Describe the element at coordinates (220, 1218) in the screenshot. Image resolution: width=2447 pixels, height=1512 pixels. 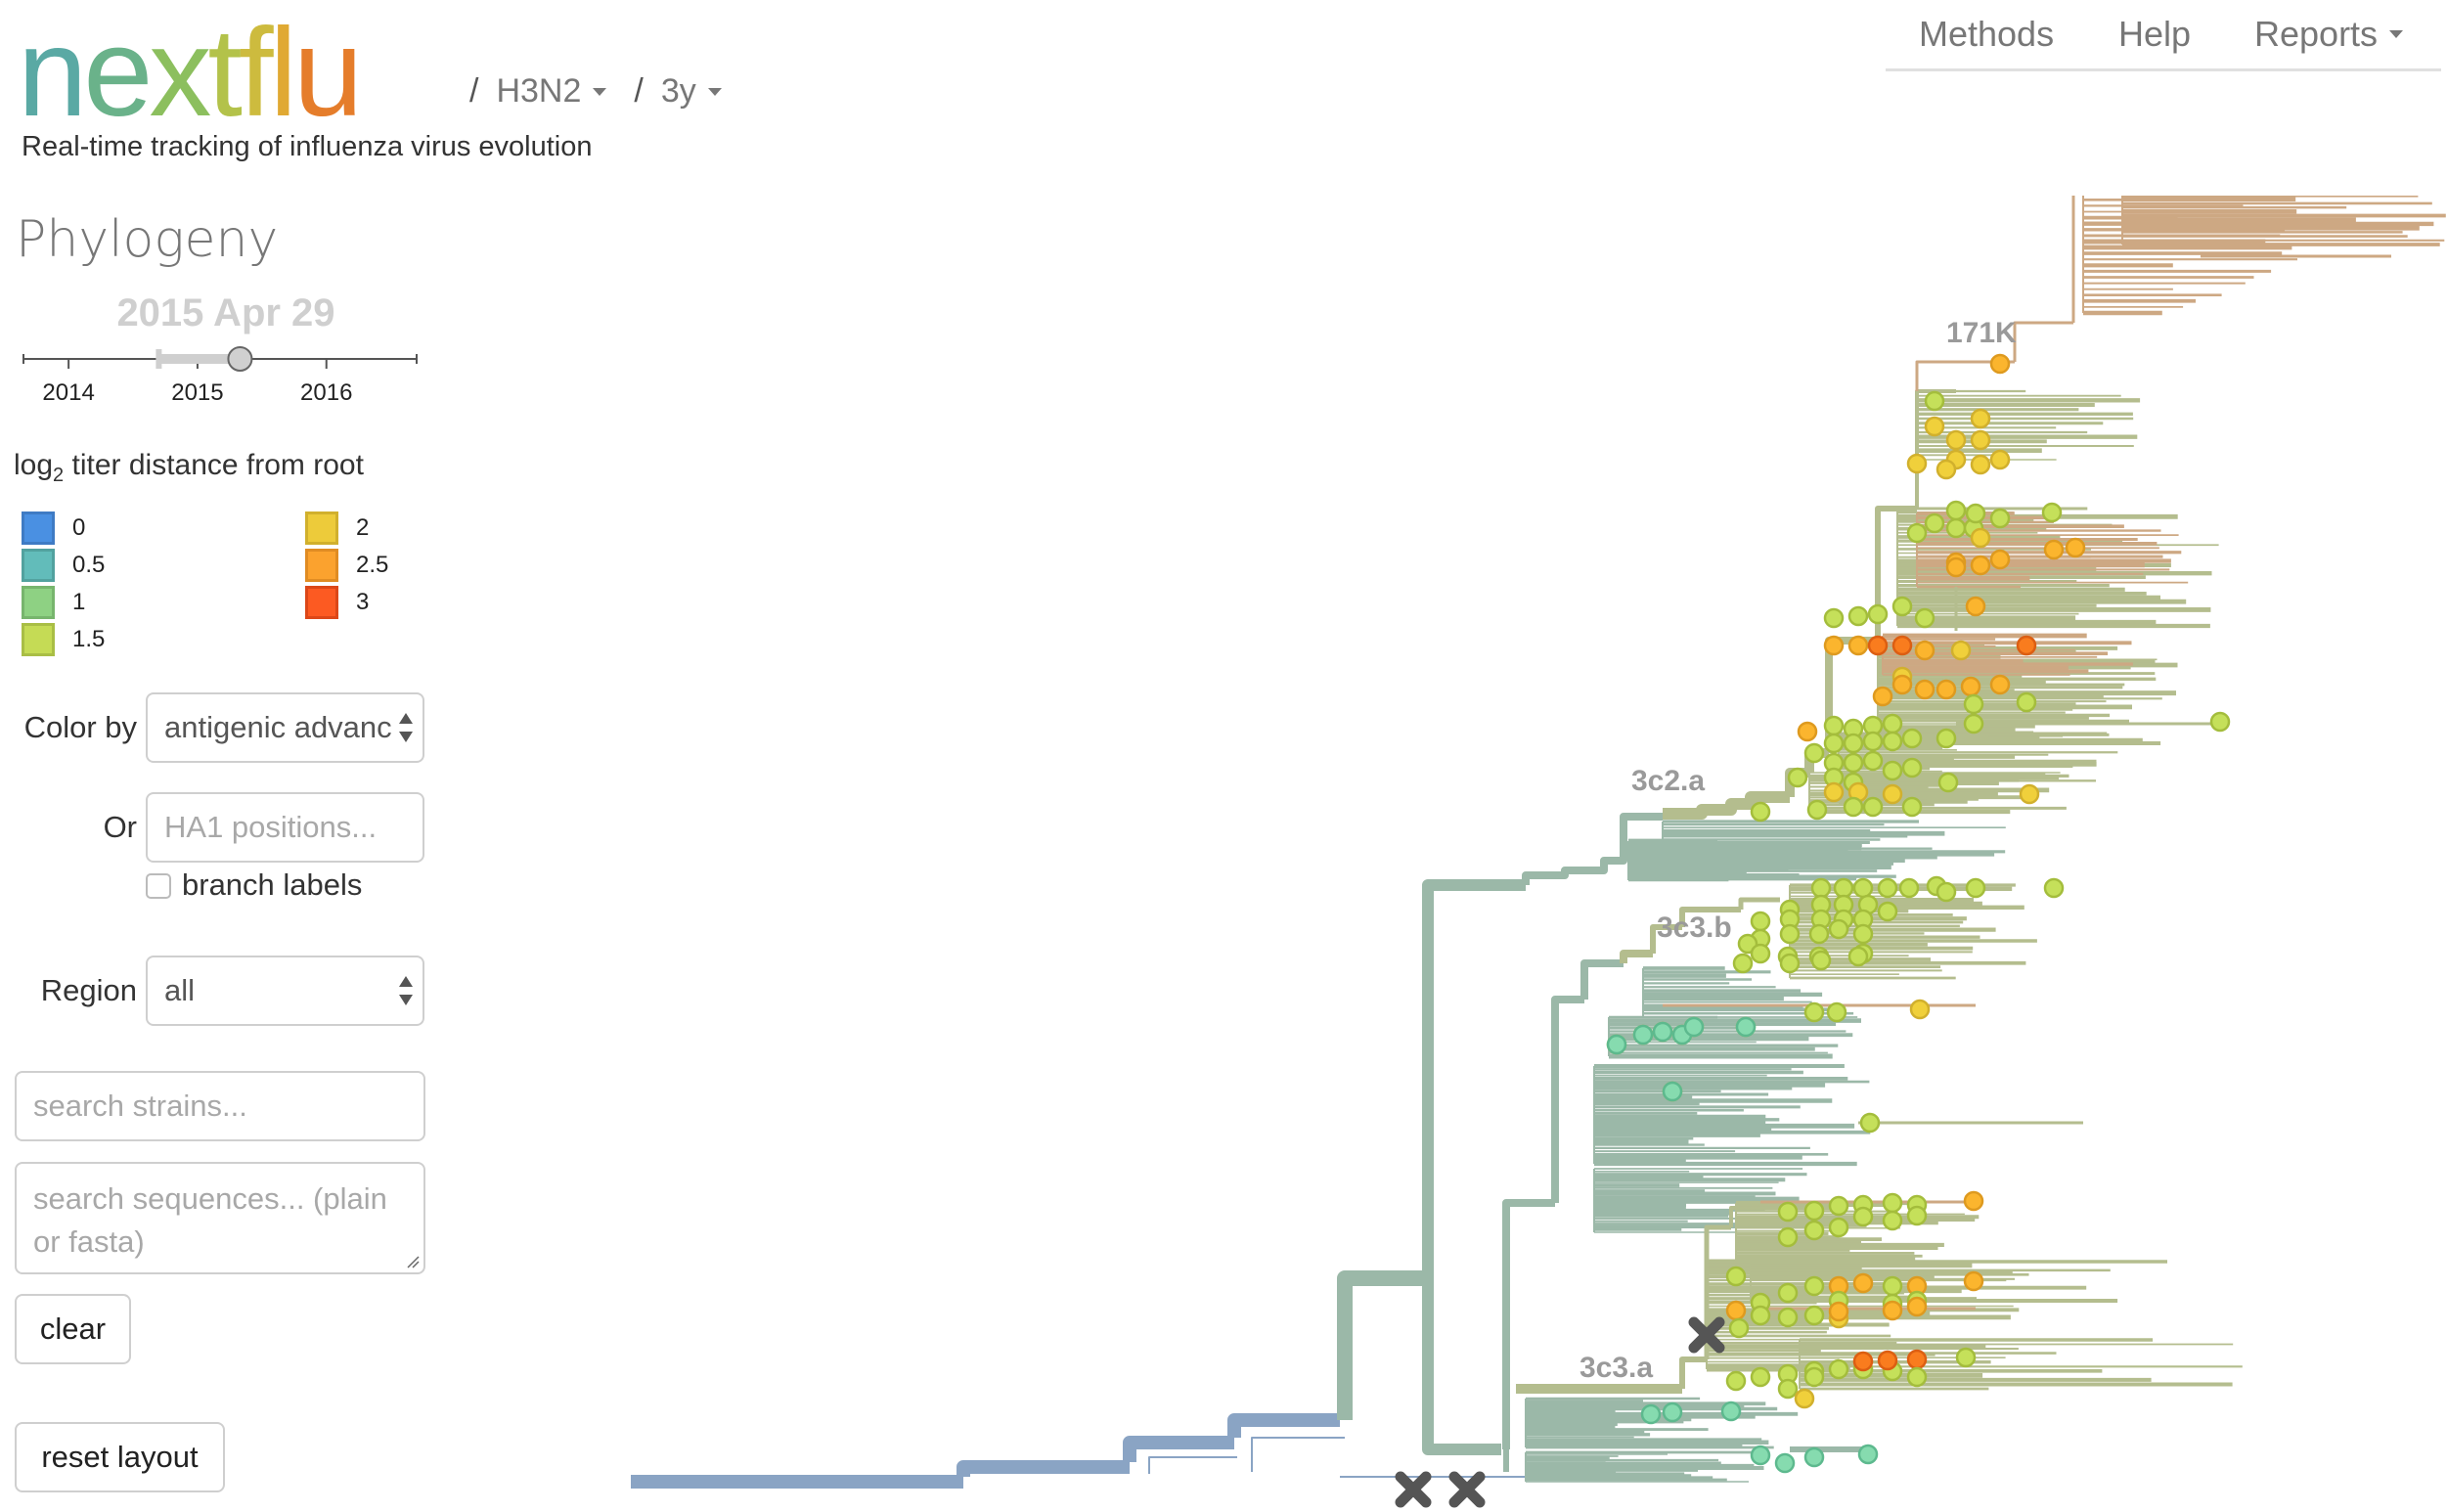
I see `search-sequences-textarea: search sequences... (plain or fasta)` at that location.